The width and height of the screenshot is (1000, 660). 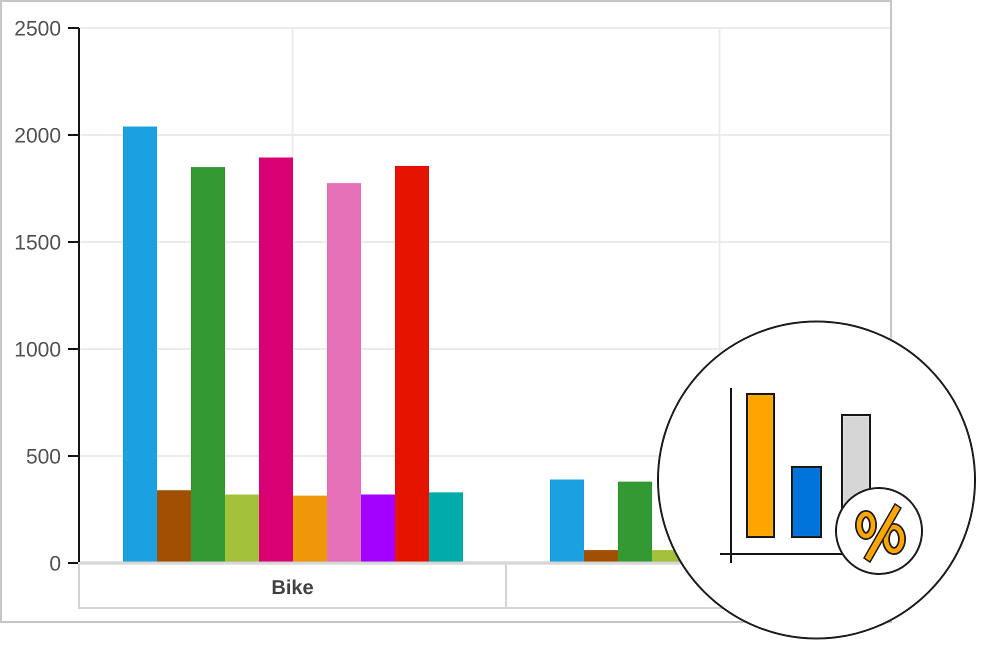 What do you see at coordinates (37, 136) in the screenshot?
I see `y-tick-label: 2000` at bounding box center [37, 136].